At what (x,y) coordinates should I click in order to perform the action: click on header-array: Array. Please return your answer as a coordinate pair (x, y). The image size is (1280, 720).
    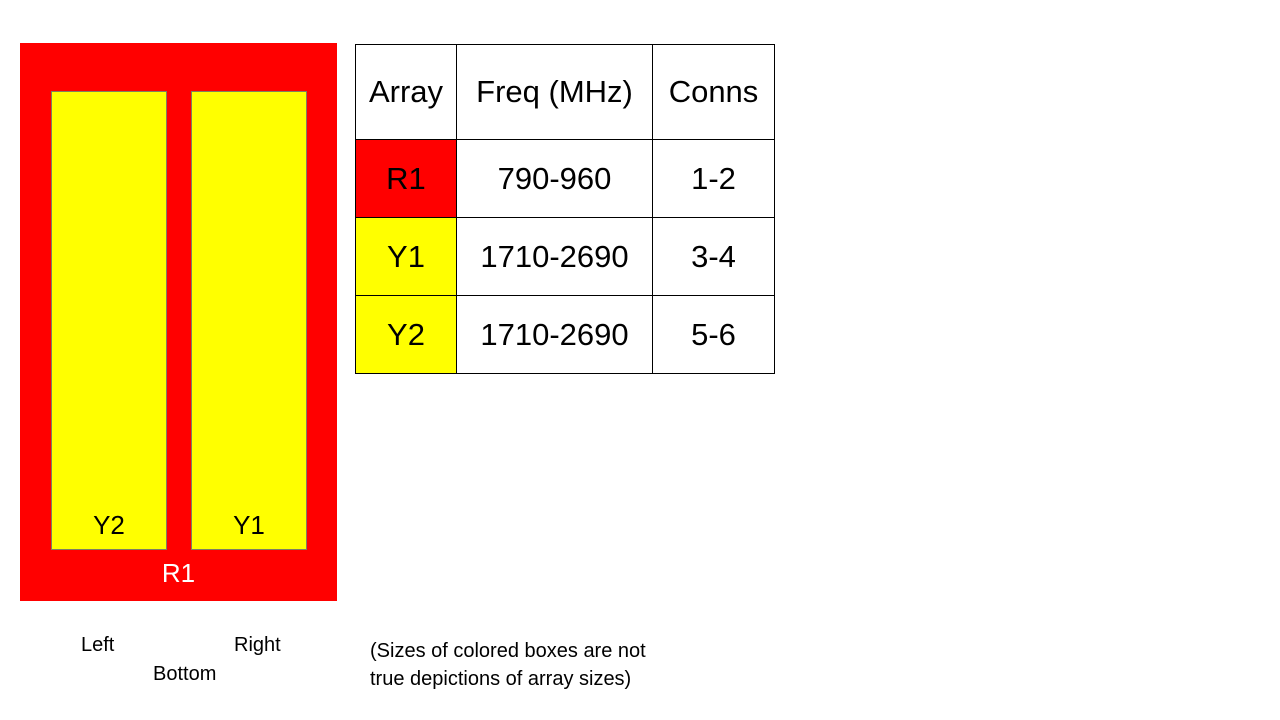
    Looking at the image, I should click on (406, 92).